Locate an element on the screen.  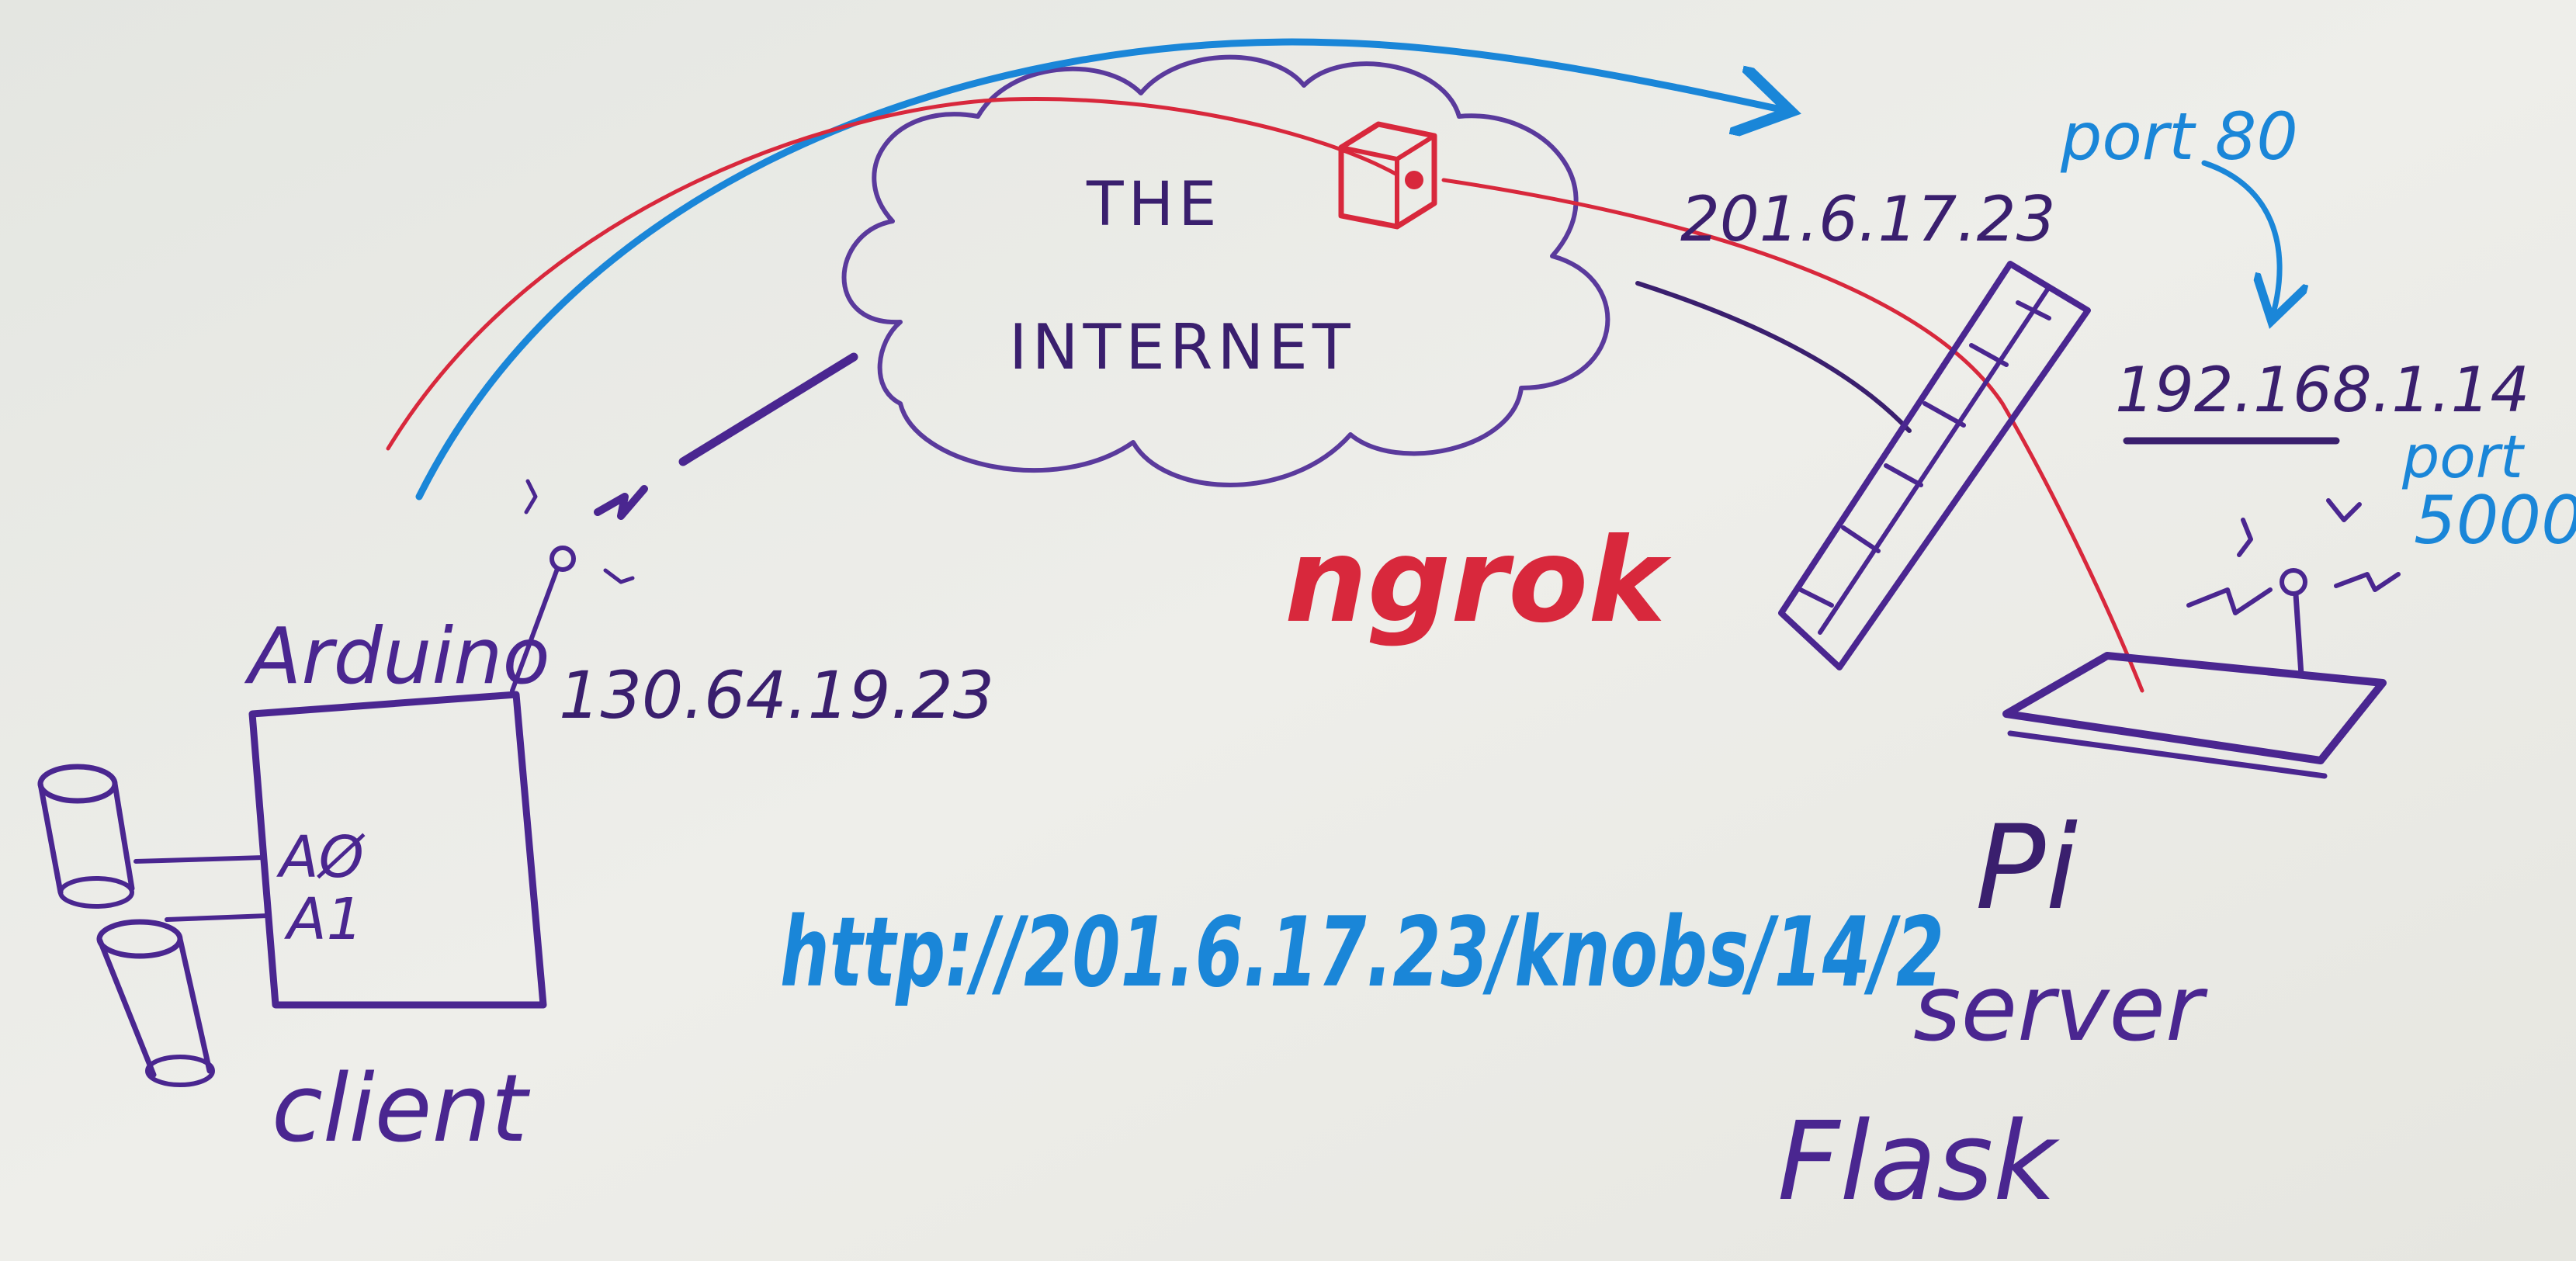
client-ip-label: 130.64.19.23 is located at coordinates (776, 695).